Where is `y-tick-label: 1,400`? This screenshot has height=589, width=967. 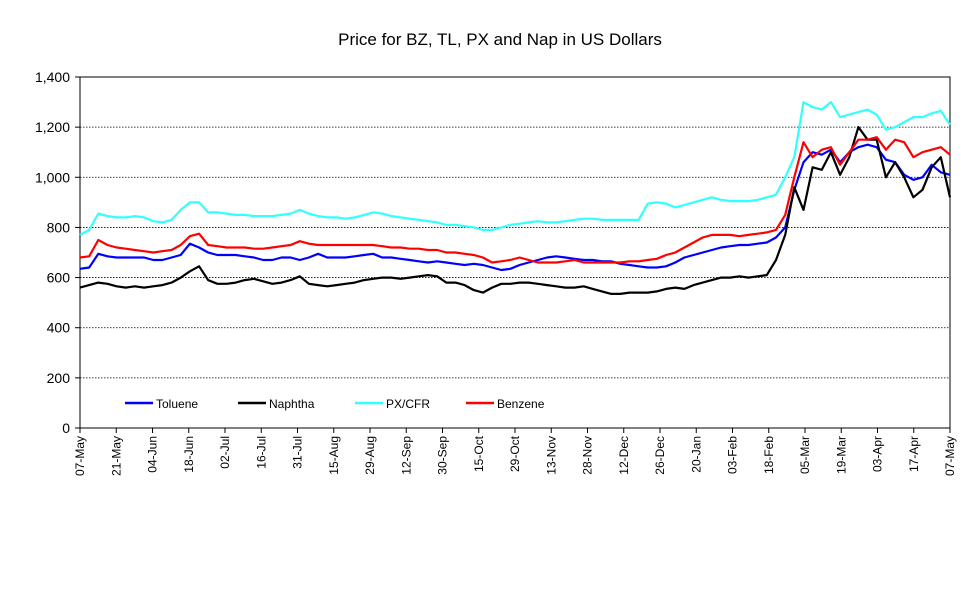 y-tick-label: 1,400 is located at coordinates (52, 77).